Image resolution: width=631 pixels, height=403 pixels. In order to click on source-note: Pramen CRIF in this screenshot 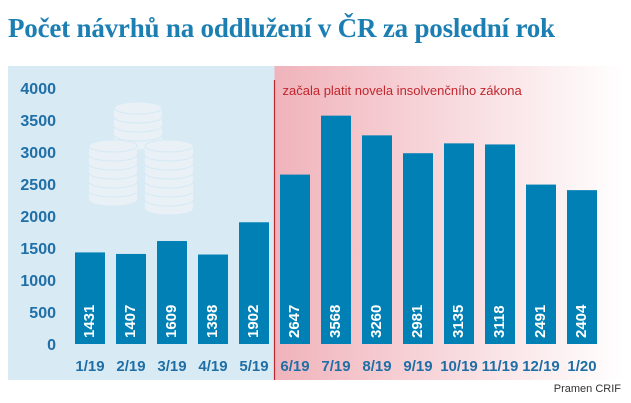, I will do `click(587, 389)`.